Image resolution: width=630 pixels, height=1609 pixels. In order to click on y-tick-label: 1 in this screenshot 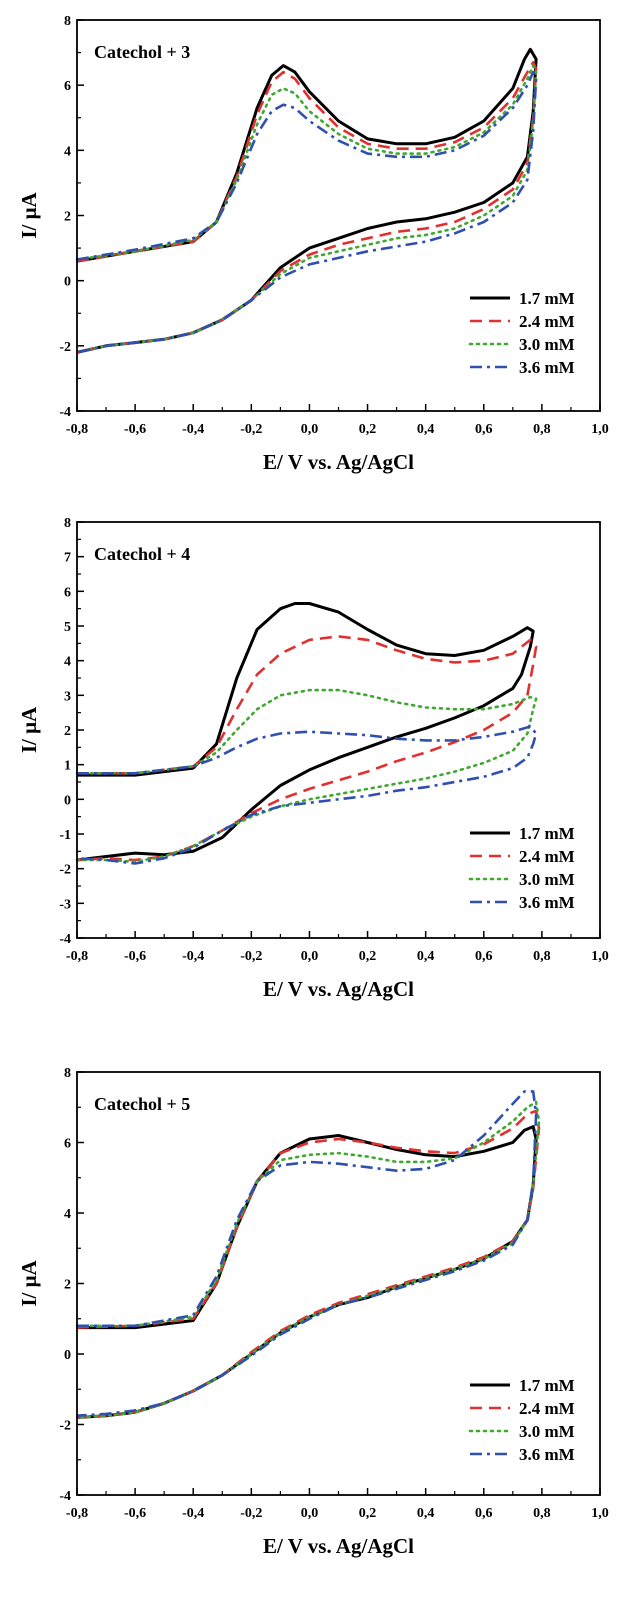, I will do `click(67, 766)`.